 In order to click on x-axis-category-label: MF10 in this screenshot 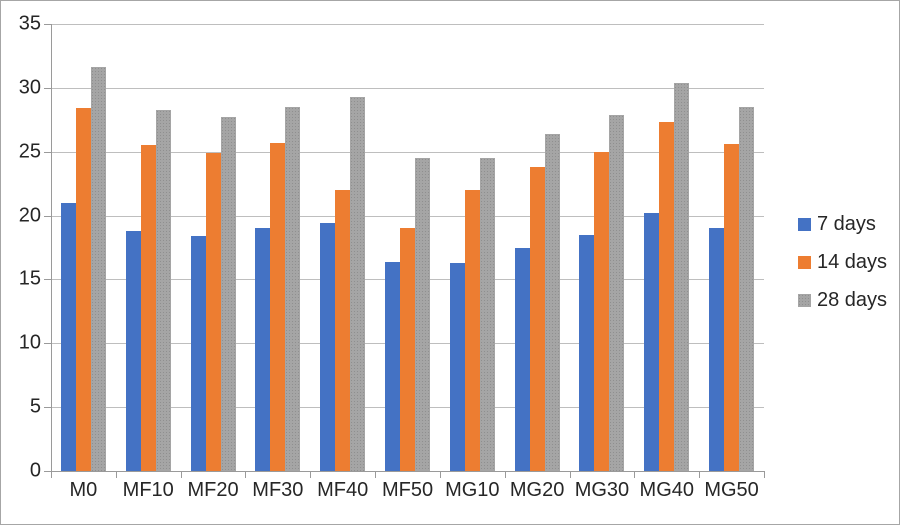, I will do `click(148, 490)`.